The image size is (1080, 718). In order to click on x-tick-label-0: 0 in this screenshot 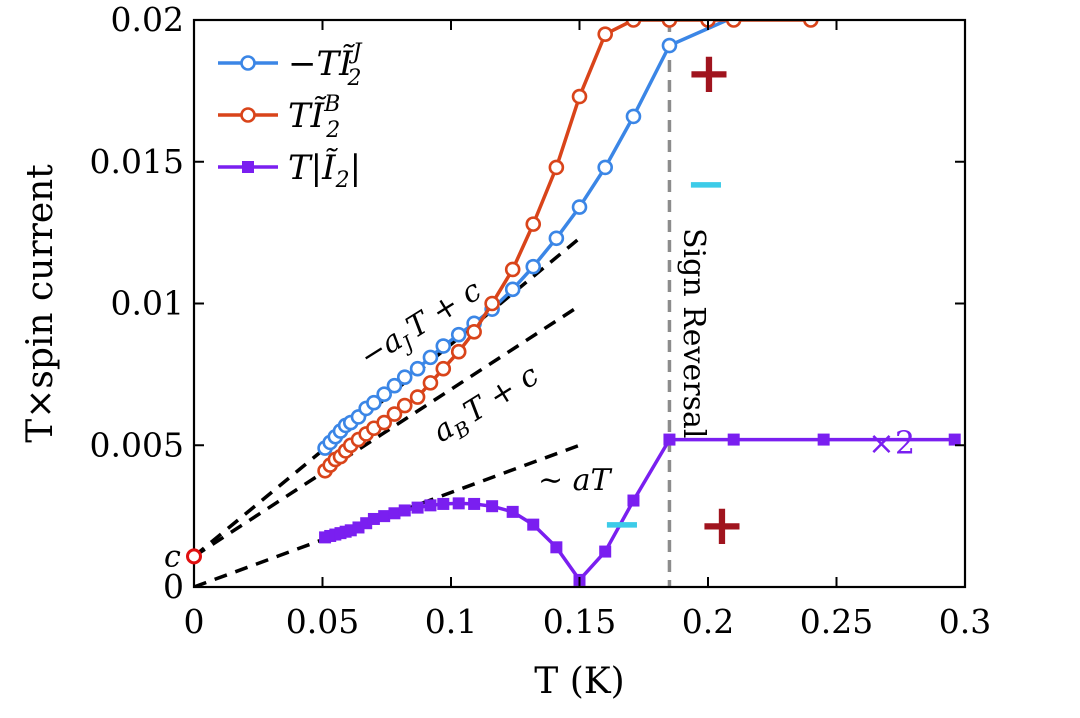, I will do `click(194, 621)`.